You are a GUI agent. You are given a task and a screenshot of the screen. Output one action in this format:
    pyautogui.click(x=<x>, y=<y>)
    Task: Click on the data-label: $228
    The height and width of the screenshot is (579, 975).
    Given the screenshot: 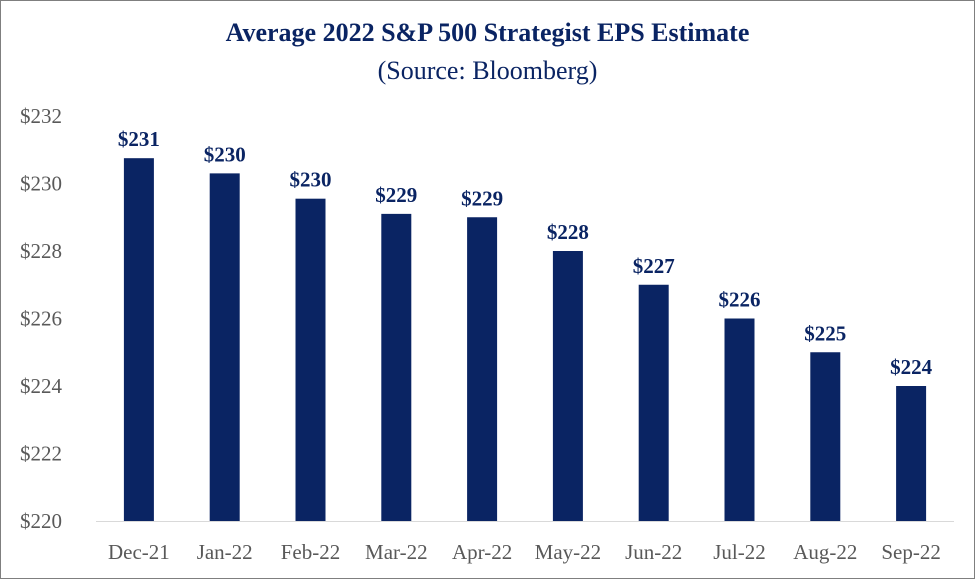 What is the action you would take?
    pyautogui.click(x=568, y=232)
    